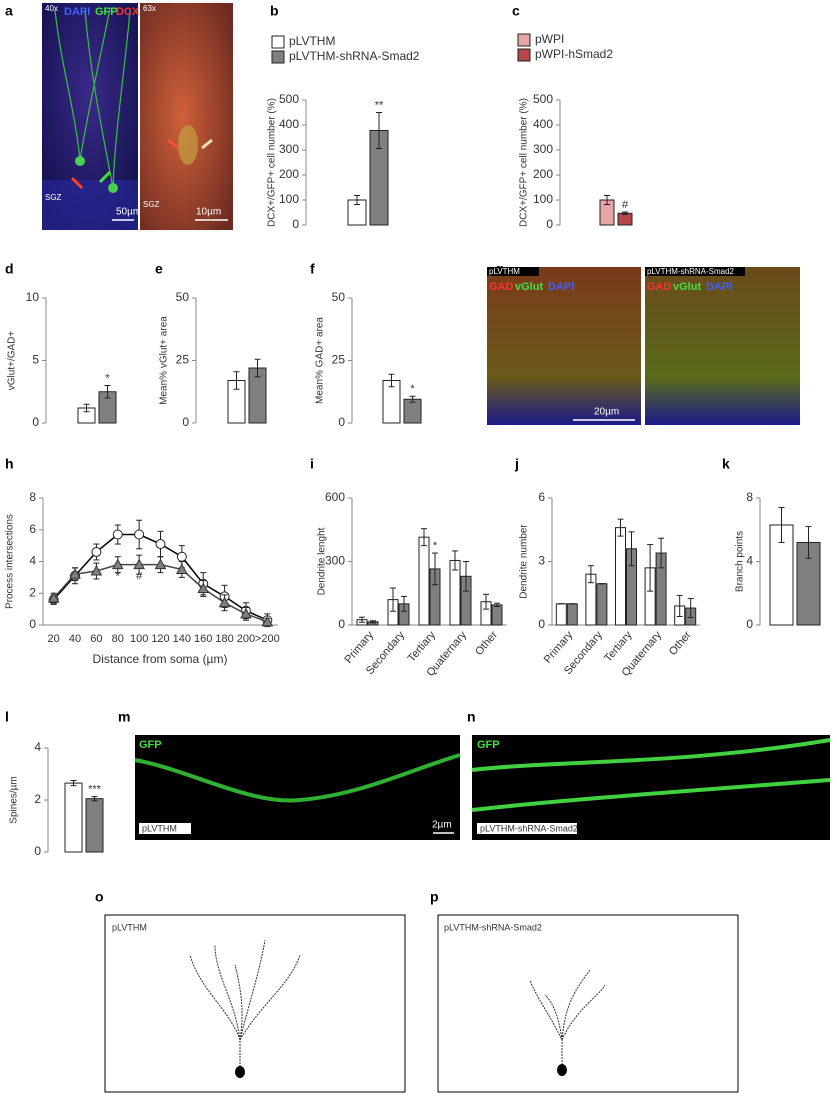 Image resolution: width=837 pixels, height=1096 pixels. What do you see at coordinates (335, 497) in the screenshot?
I see `y-tick-label: 600` at bounding box center [335, 497].